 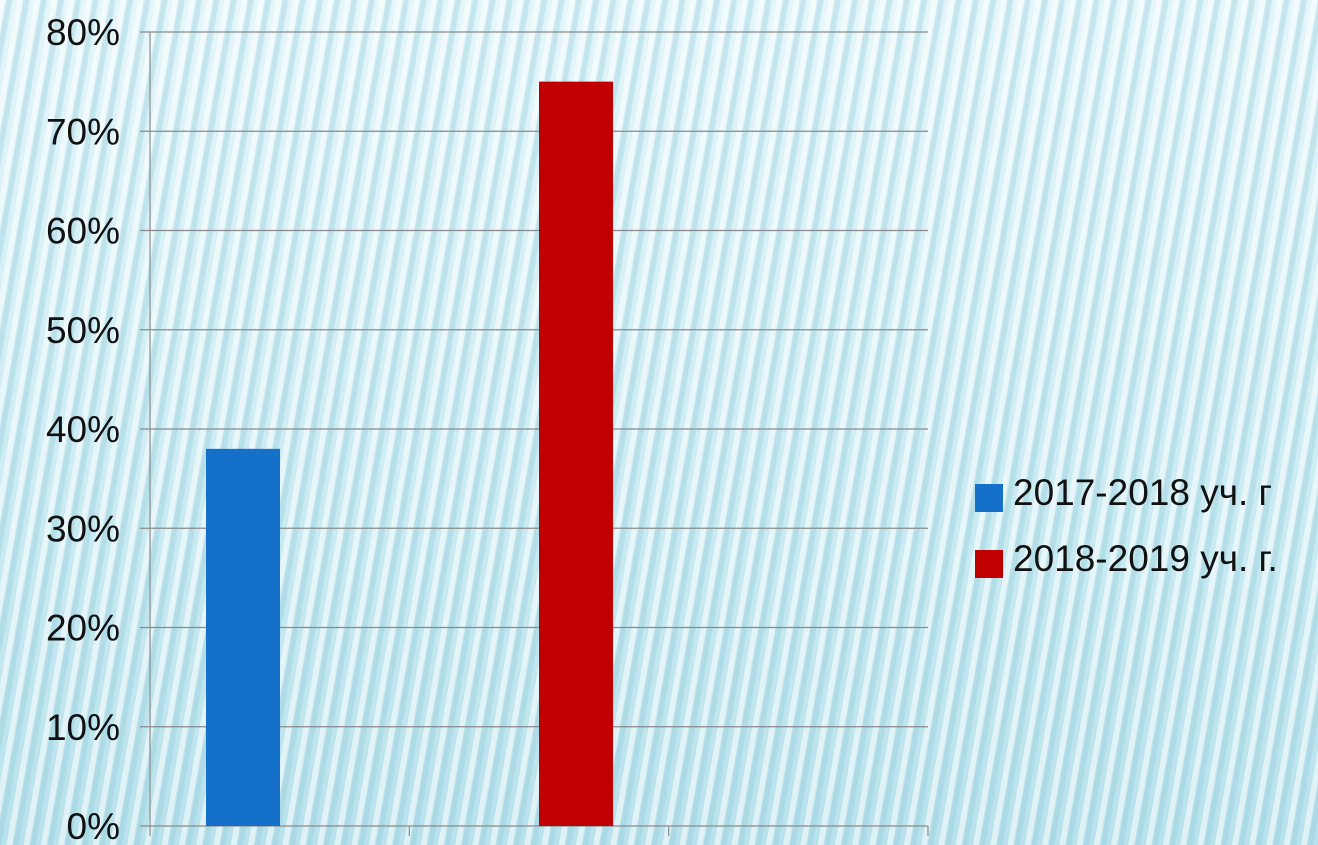 What do you see at coordinates (576, 453) in the screenshot?
I see `bar-2018-2019` at bounding box center [576, 453].